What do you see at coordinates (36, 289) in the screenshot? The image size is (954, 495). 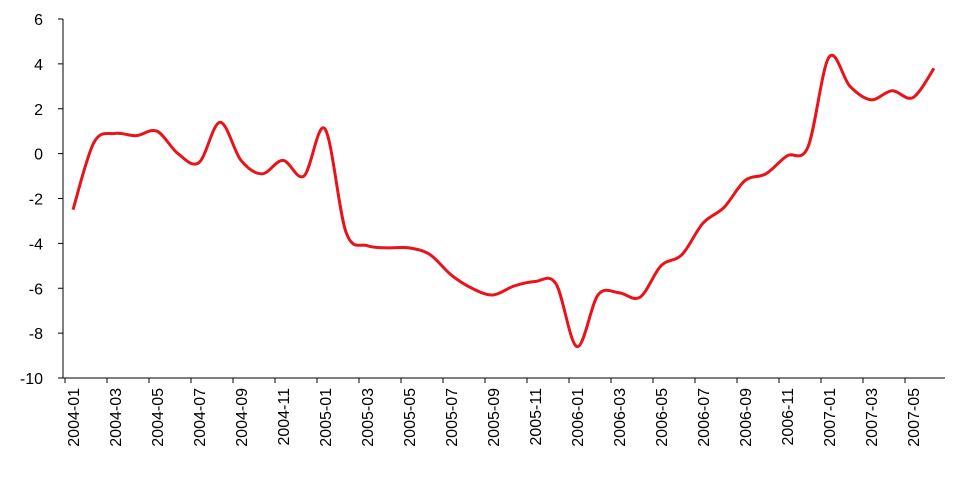 I see `y-tick-label: -6` at bounding box center [36, 289].